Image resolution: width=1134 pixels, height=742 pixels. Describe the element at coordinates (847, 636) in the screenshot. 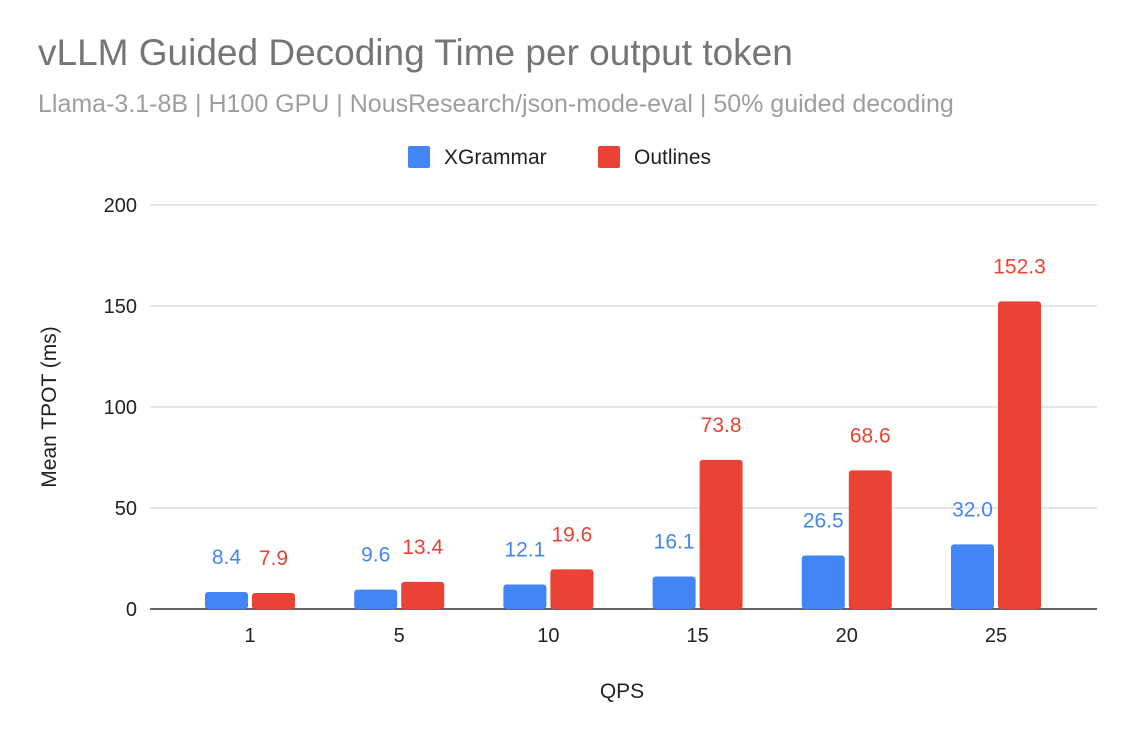

I see `x-tick-label: 20` at that location.